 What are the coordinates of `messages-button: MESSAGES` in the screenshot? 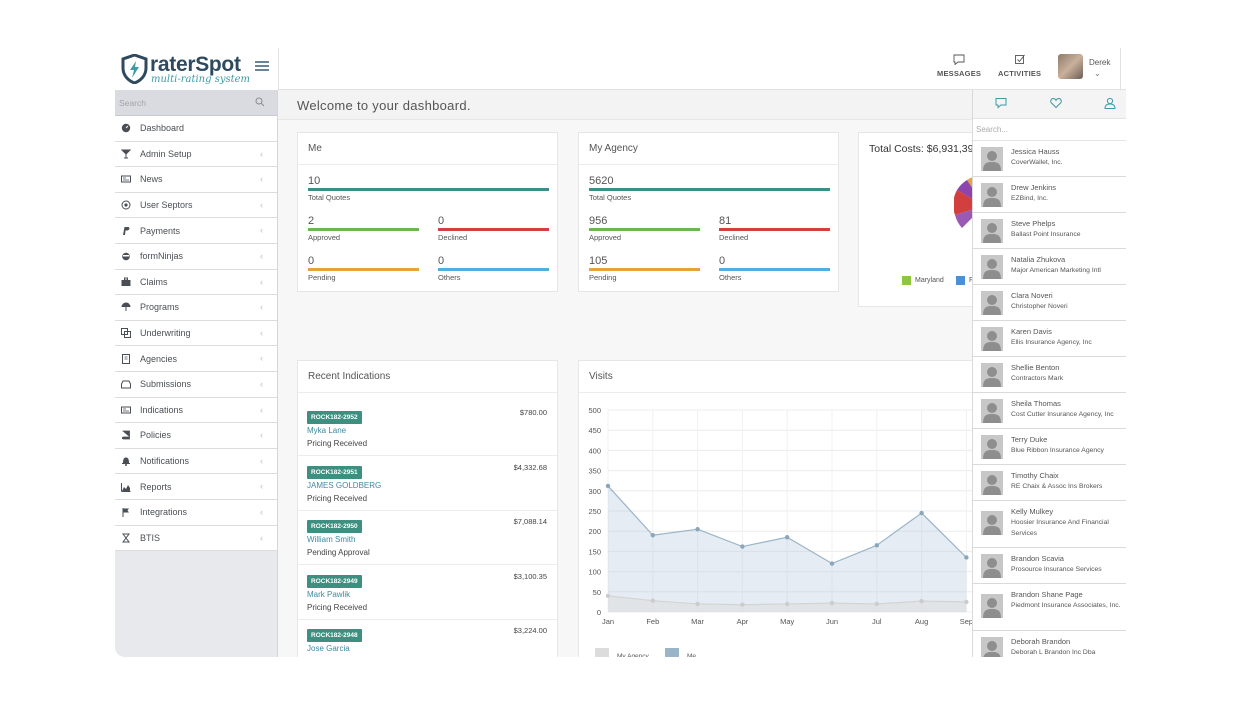 It's located at (959, 66).